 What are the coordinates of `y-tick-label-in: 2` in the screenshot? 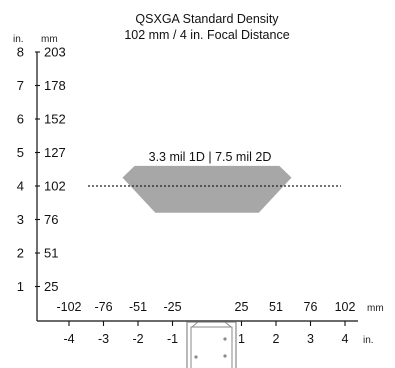 It's located at (20, 253).